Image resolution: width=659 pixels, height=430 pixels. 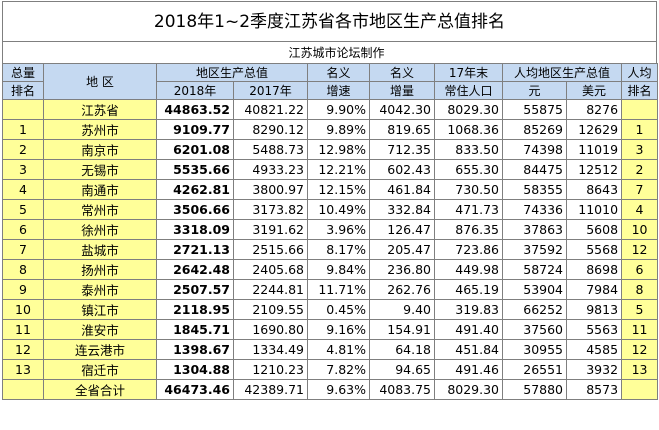 What do you see at coordinates (640, 72) in the screenshot?
I see `header-pc-rank: 人均` at bounding box center [640, 72].